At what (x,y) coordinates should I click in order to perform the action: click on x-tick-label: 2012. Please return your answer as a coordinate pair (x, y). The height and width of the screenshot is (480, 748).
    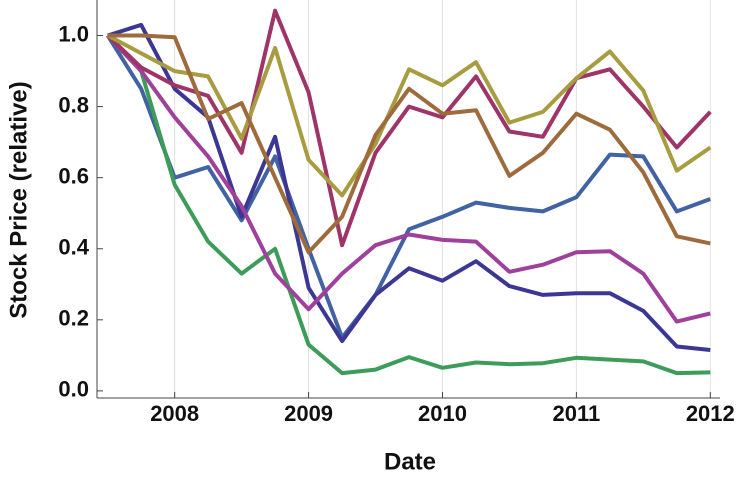
    Looking at the image, I should click on (710, 413).